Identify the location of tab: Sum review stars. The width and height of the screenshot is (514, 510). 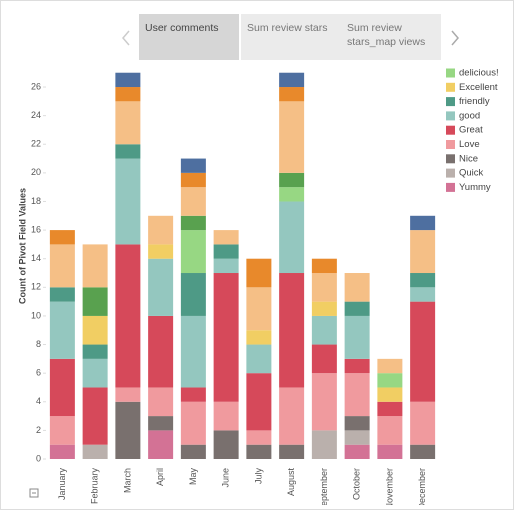
(291, 37).